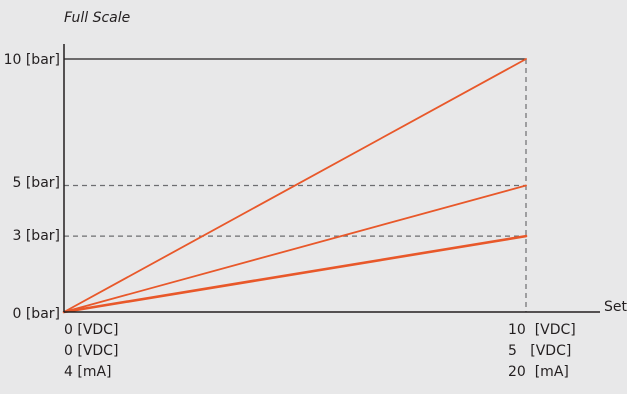 This screenshot has width=627, height=394. I want to click on x-end-label: 10 [VDC], so click(542, 330).